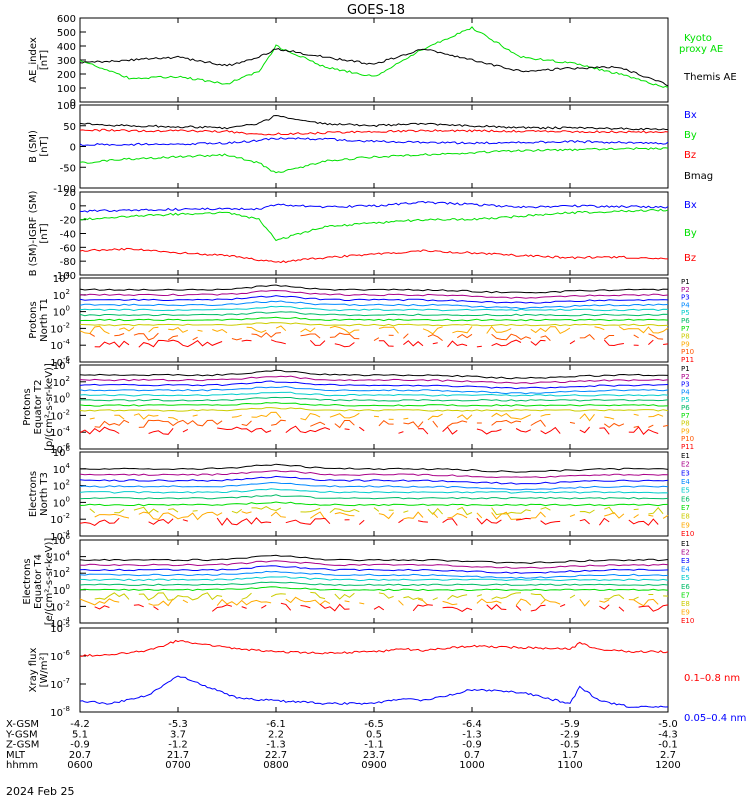  Describe the element at coordinates (685, 424) in the screenshot. I see `channel-label: P8` at that location.